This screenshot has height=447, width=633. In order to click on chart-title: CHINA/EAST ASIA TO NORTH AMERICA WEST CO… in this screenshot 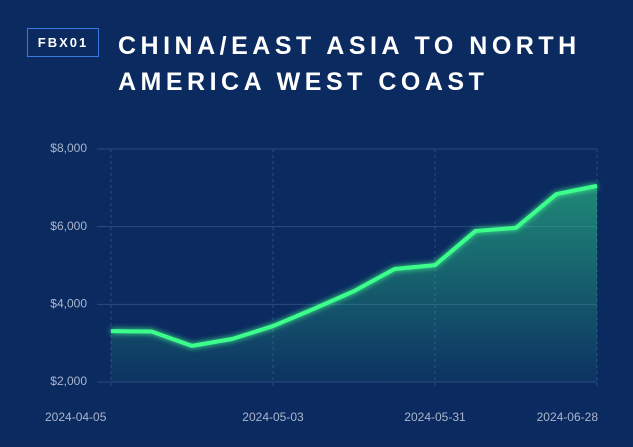, I will do `click(349, 64)`.